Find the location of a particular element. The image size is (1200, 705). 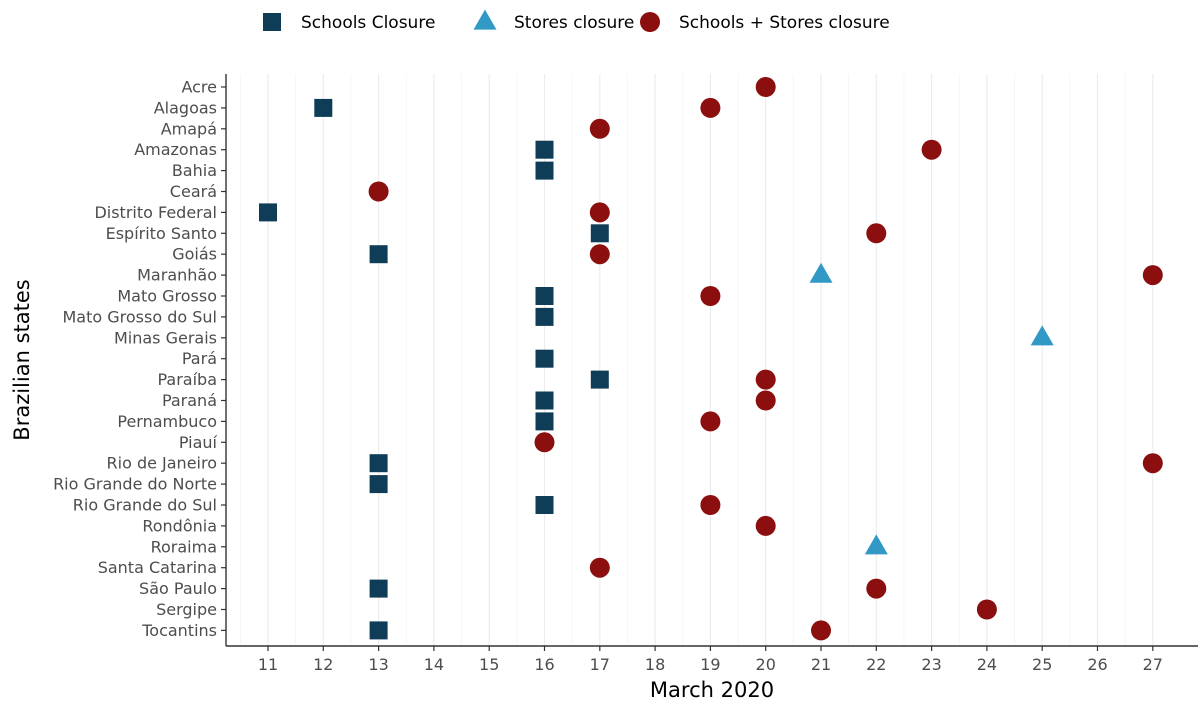

point-schools-stores-closure-amazonas is located at coordinates (931, 149).